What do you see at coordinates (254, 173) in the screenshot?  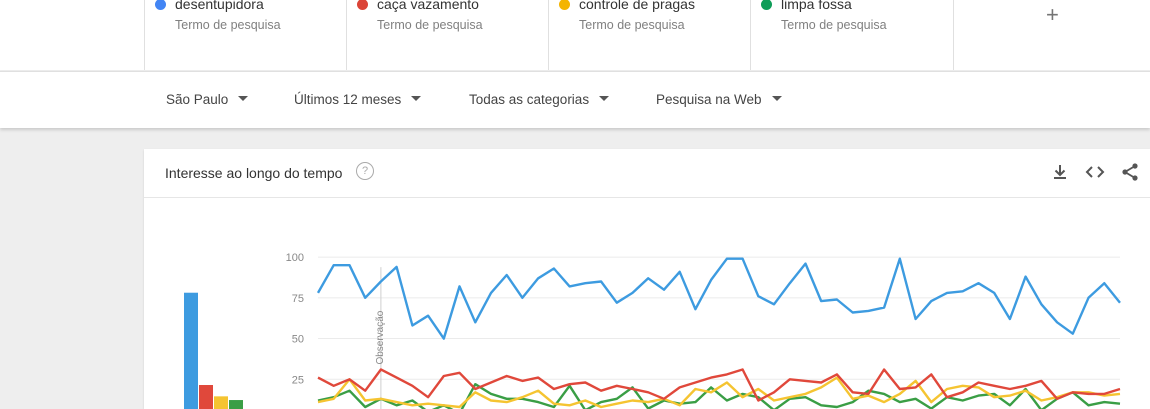 I see `card-title: Interesse ao longo do tempo` at bounding box center [254, 173].